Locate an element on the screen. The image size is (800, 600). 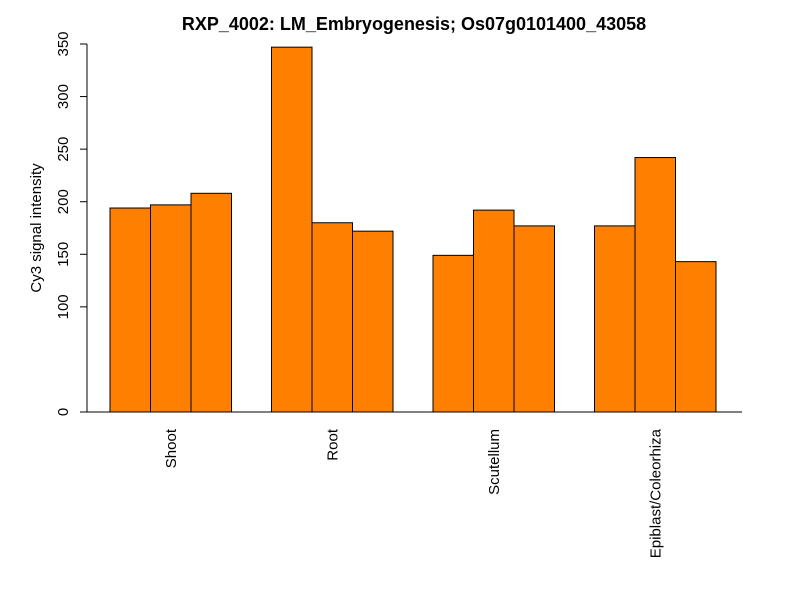
y-tick-label: 250 is located at coordinates (63, 149).